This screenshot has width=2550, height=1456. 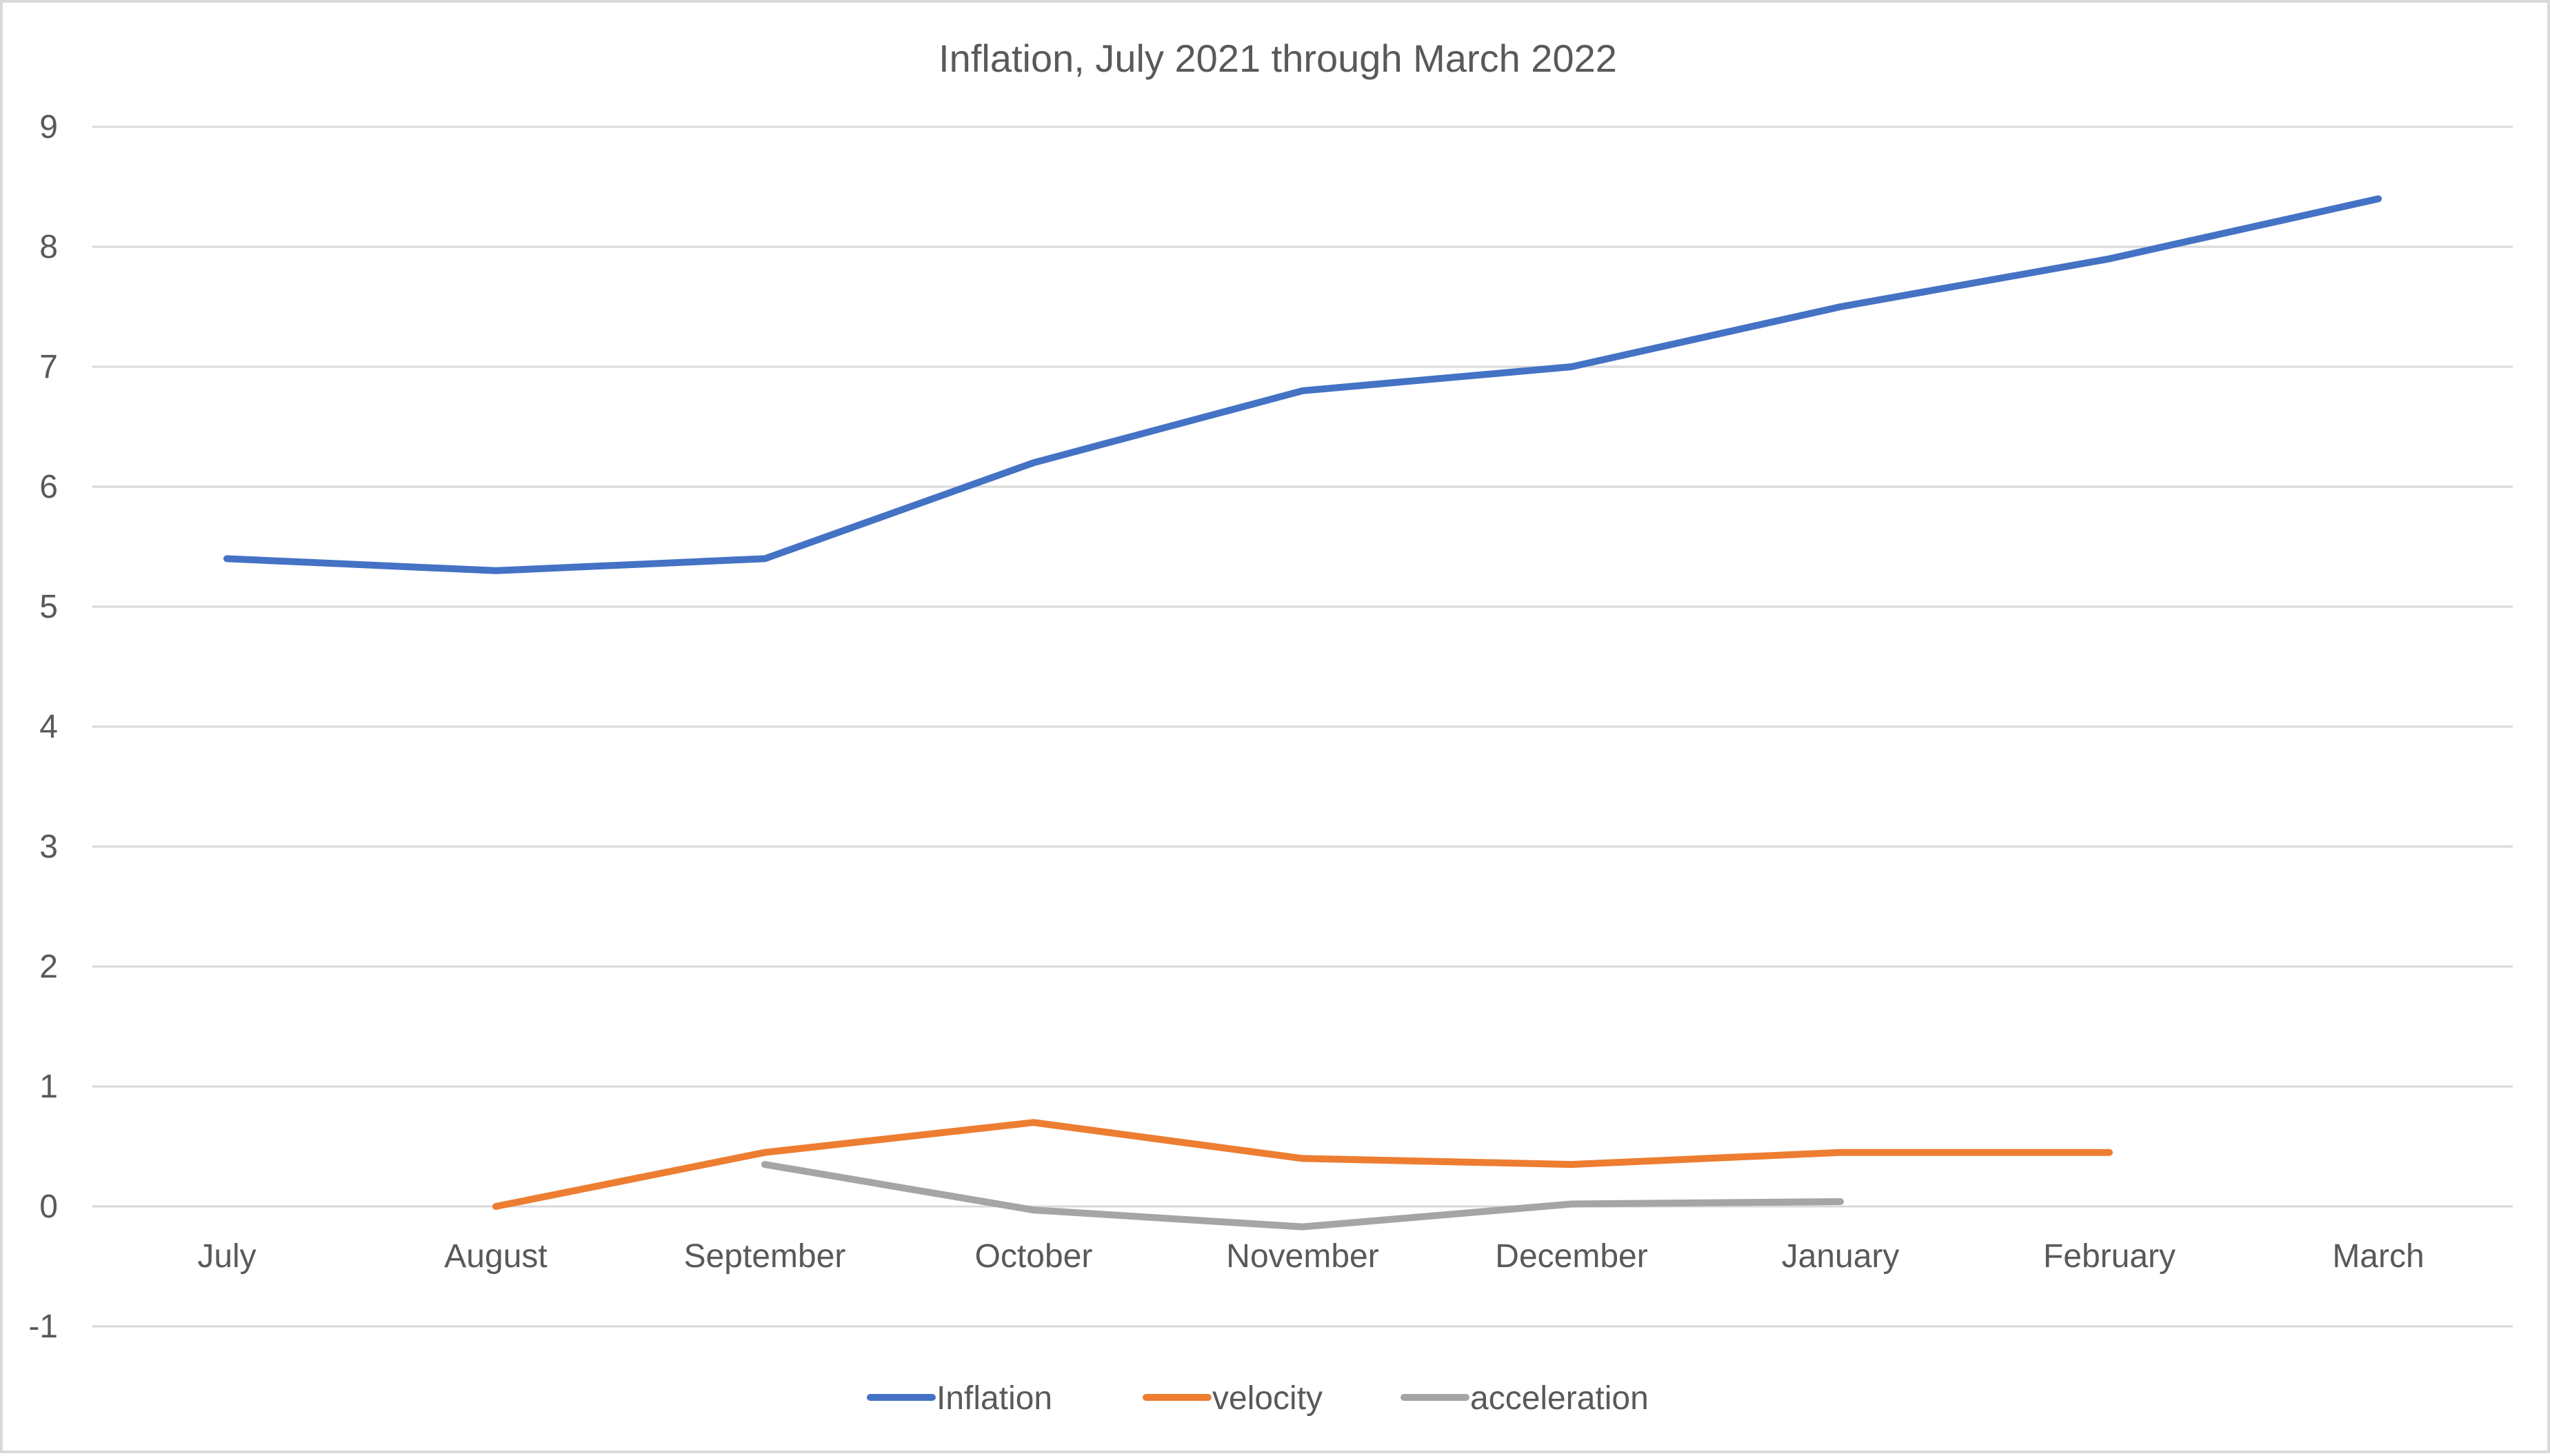 What do you see at coordinates (48, 367) in the screenshot?
I see `y-tick-label: 7` at bounding box center [48, 367].